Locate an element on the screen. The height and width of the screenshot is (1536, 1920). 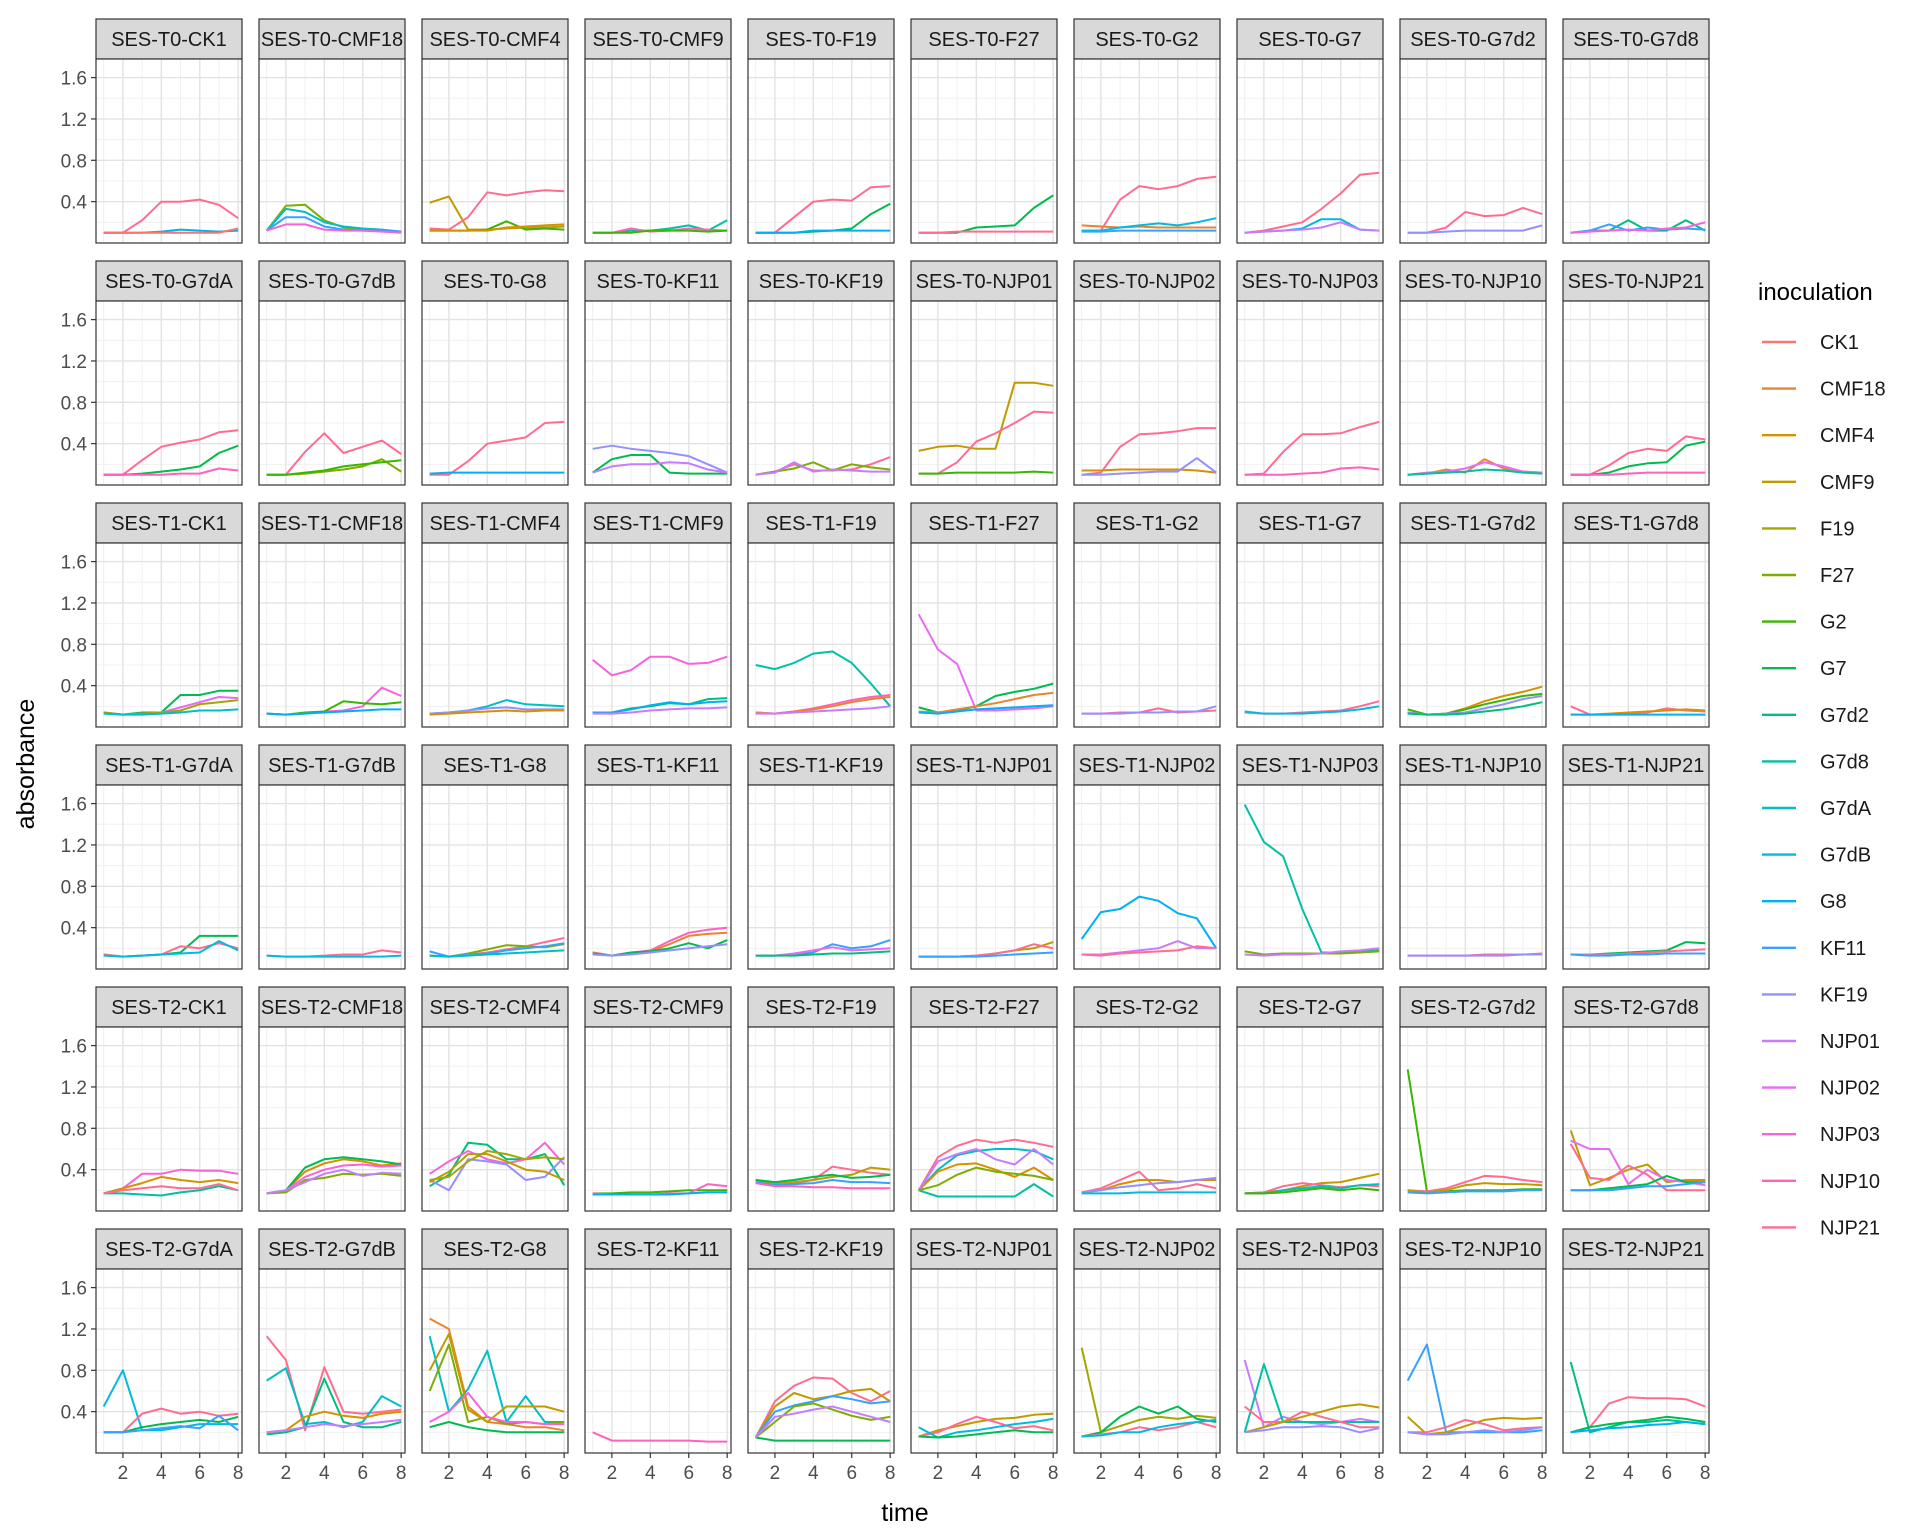
series-line-cmf4 is located at coordinates (986, 1177).